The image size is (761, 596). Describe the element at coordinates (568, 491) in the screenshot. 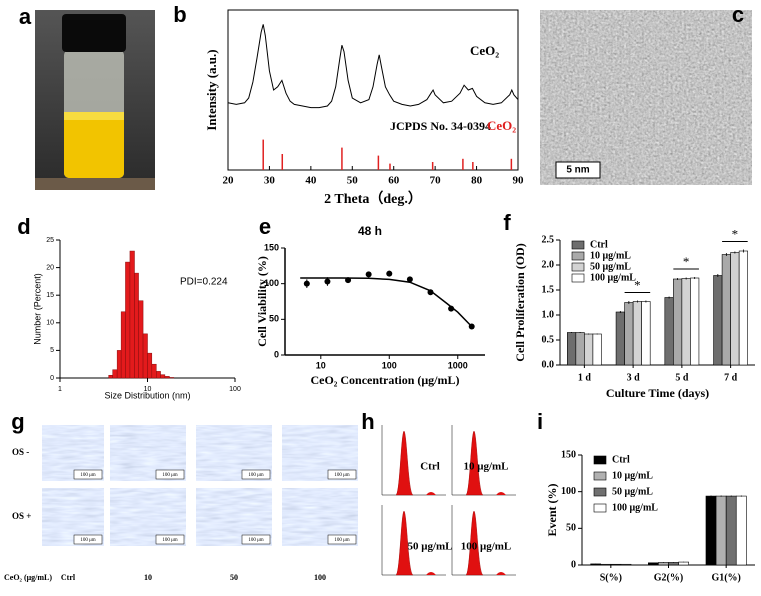

I see `y-tick-label: 100` at that location.